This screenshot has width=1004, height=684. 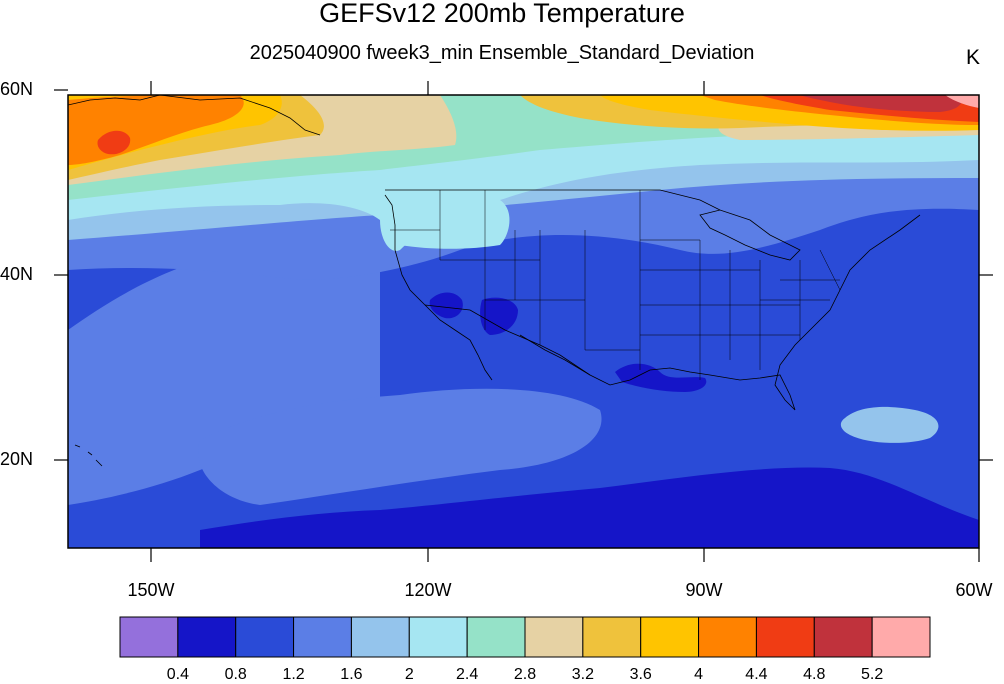 I want to click on colorbar-tick-label: 4.4, so click(x=756, y=674).